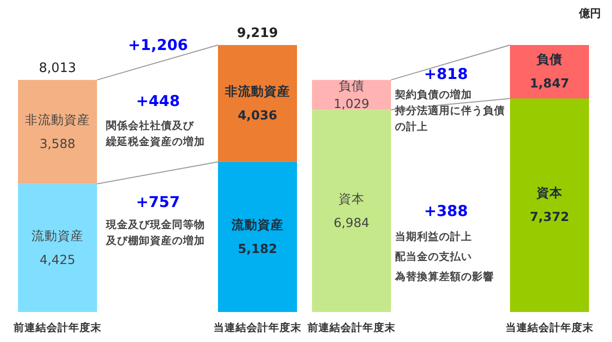  What do you see at coordinates (155, 232) in the screenshot?
I see `annotation: 現金及び現金同等物及び棚卸資産の増加` at bounding box center [155, 232].